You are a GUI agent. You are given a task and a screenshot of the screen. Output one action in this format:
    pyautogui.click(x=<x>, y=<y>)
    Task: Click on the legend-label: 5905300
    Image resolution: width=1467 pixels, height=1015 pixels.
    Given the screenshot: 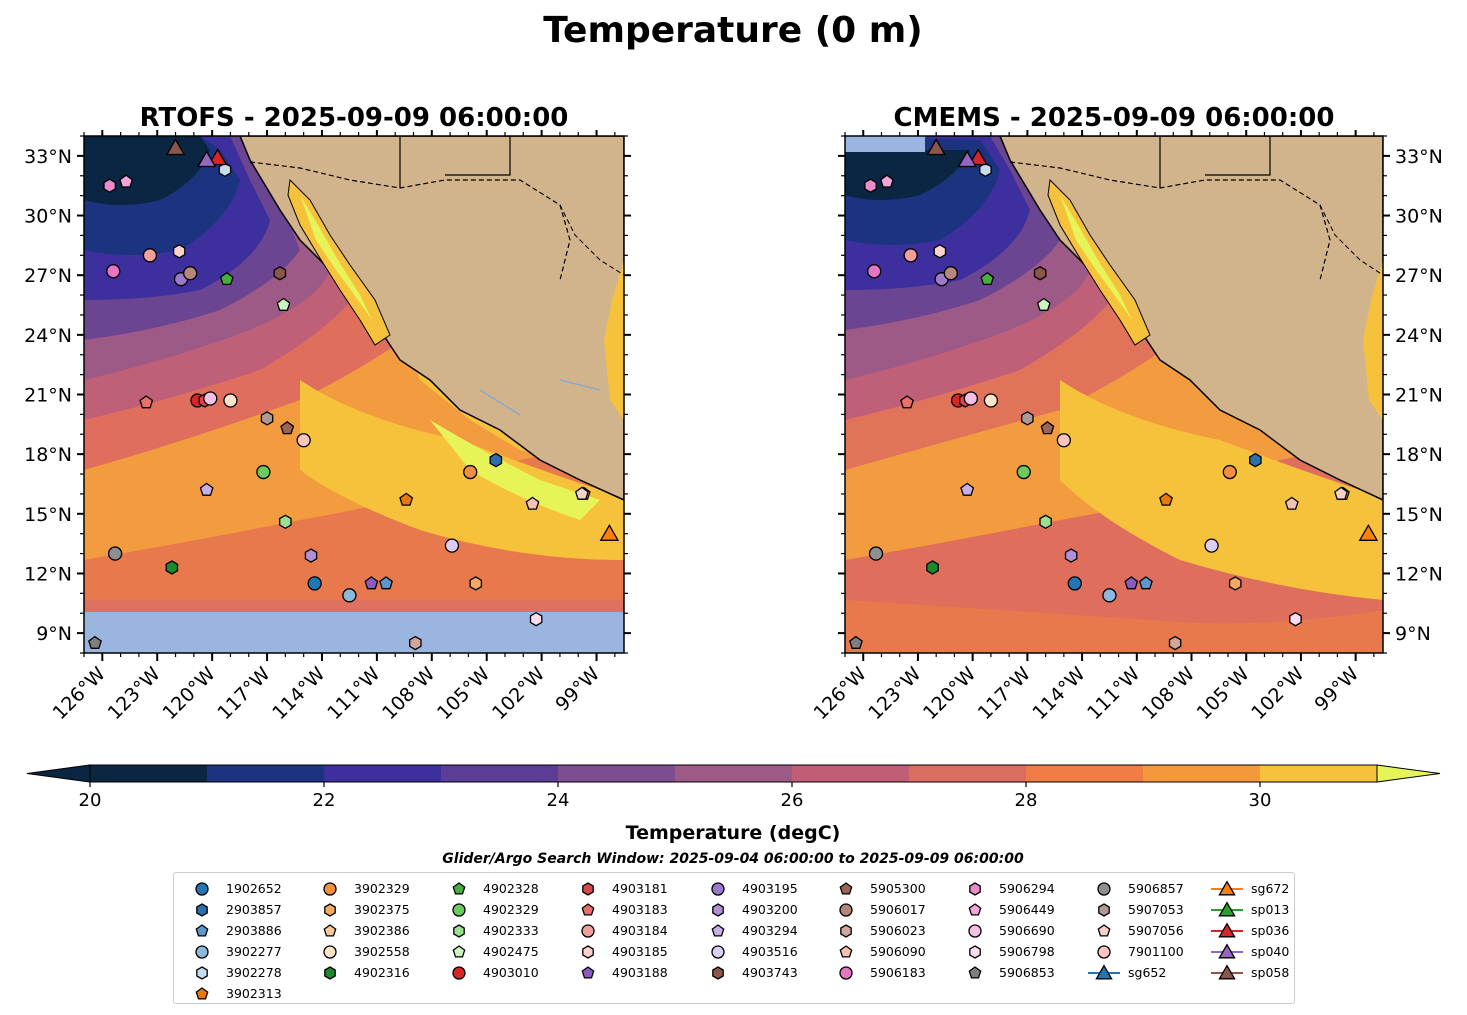 What is the action you would take?
    pyautogui.click(x=898, y=888)
    